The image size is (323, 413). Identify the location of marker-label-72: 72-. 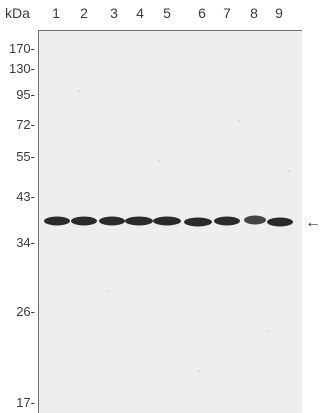
(25, 124).